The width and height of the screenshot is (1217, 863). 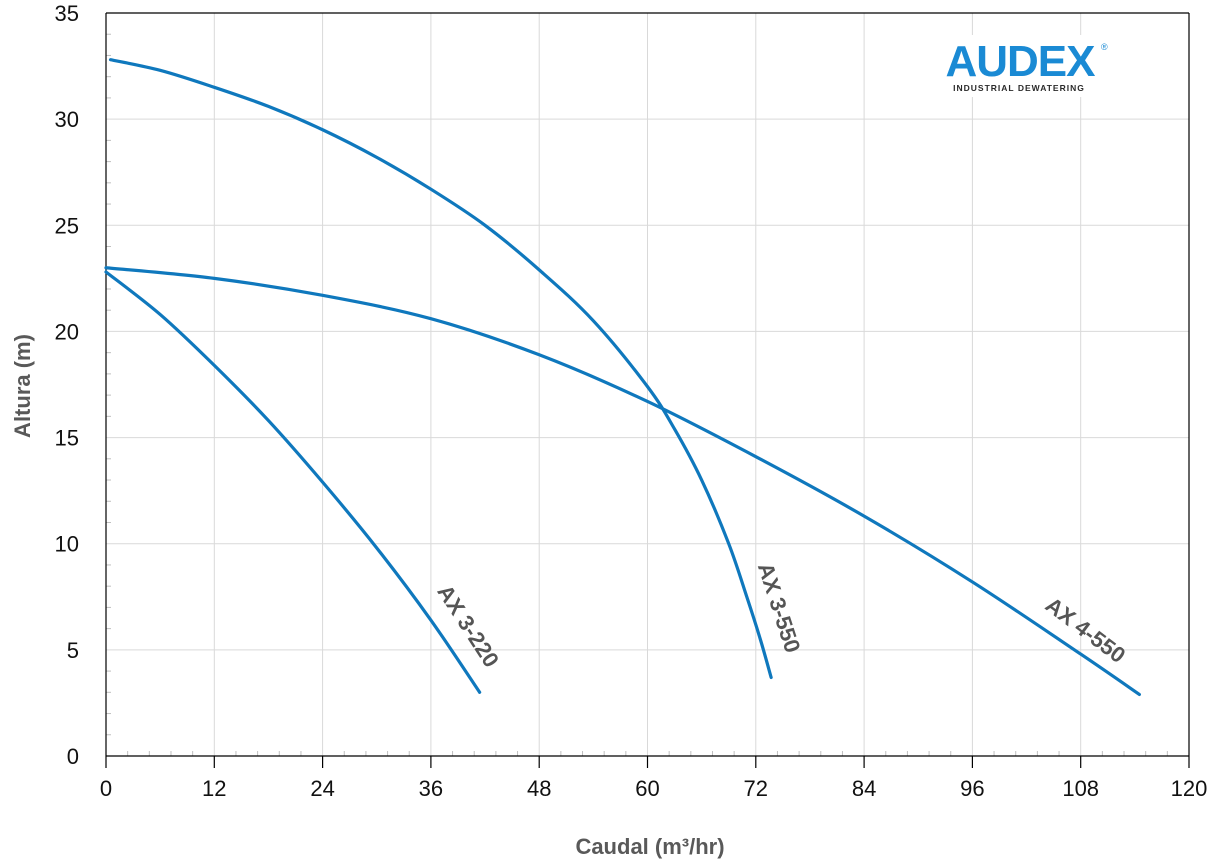 I want to click on y-tick-label: 5, so click(x=73, y=650).